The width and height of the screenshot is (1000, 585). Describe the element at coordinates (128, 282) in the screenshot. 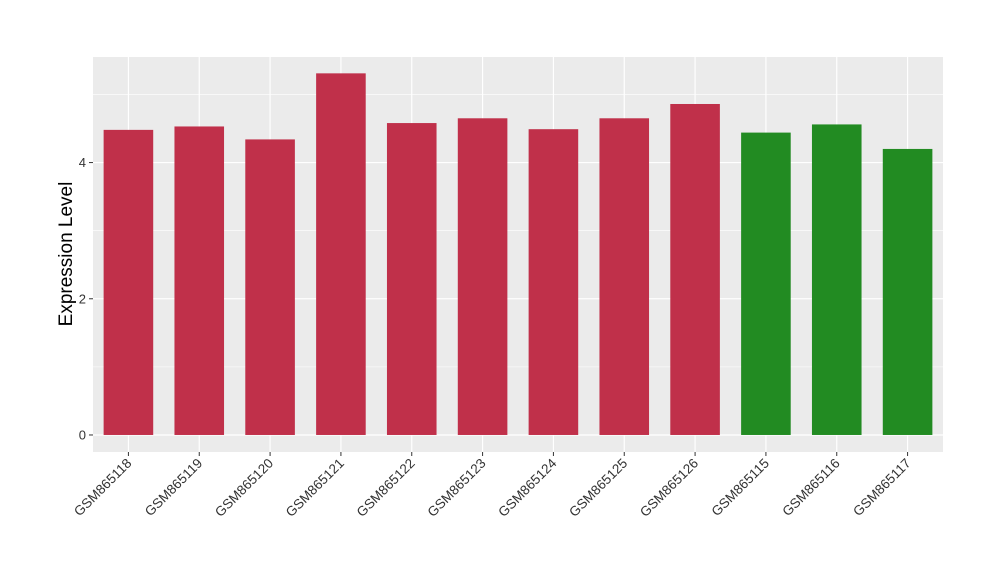

I see `bar-gsm865118` at that location.